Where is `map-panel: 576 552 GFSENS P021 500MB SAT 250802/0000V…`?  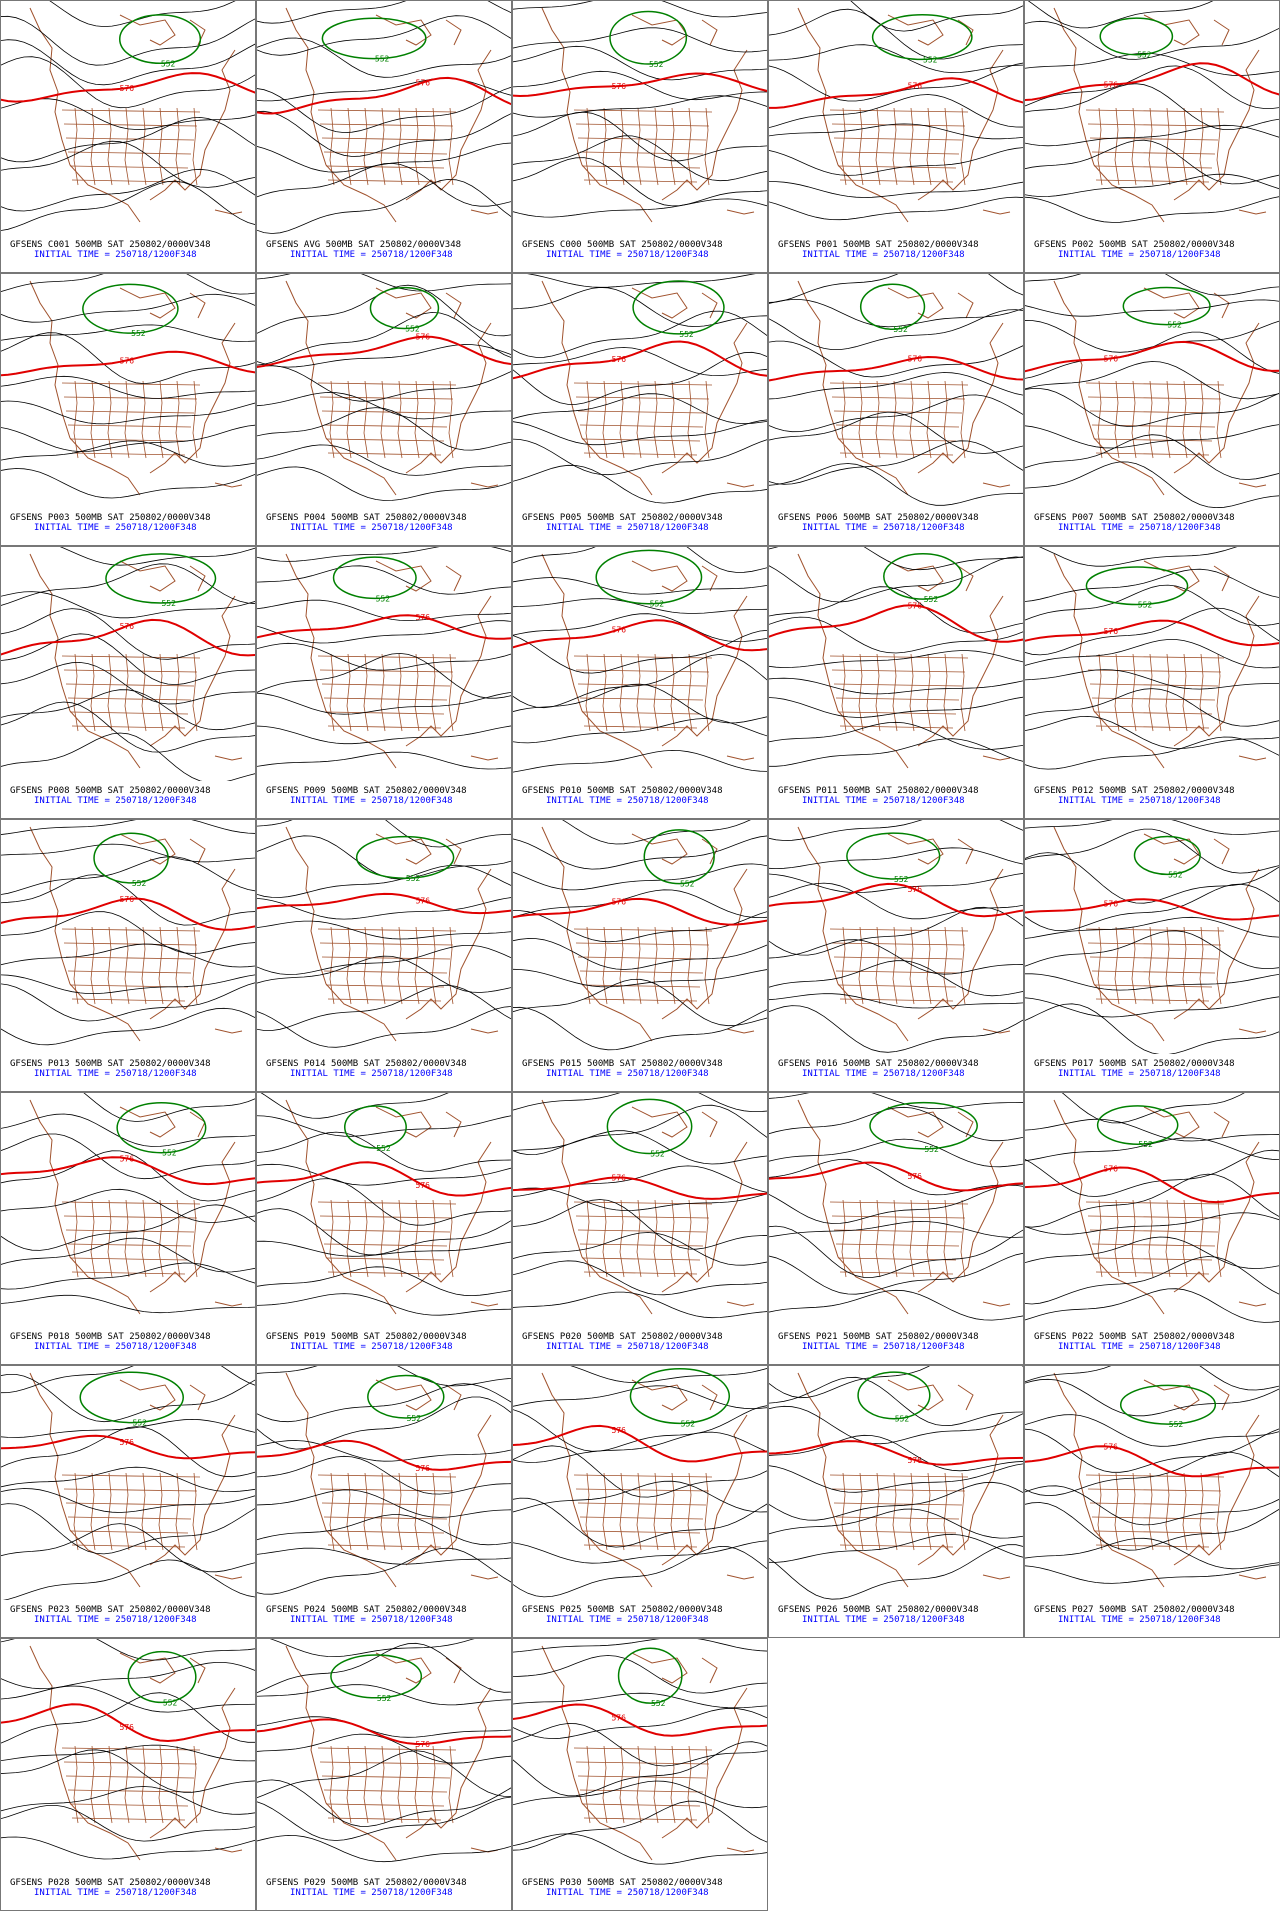
map-panel: 576 552 GFSENS P021 500MB SAT 250802/0000V… is located at coordinates (896, 1228).